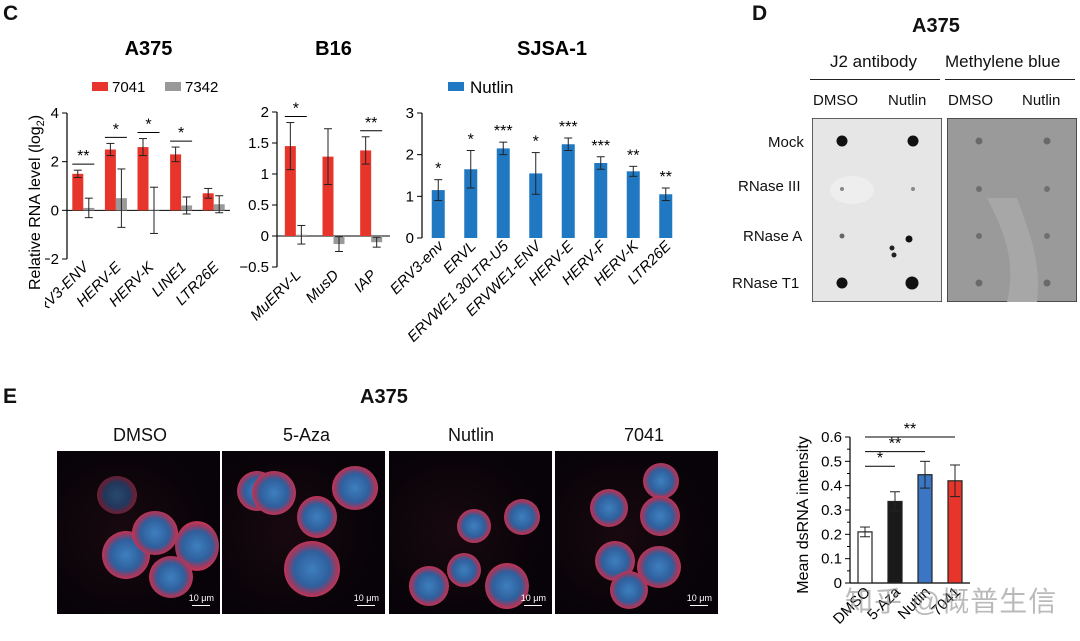  What do you see at coordinates (831, 534) in the screenshot?
I see `y-tick-label: 0.2` at bounding box center [831, 534].